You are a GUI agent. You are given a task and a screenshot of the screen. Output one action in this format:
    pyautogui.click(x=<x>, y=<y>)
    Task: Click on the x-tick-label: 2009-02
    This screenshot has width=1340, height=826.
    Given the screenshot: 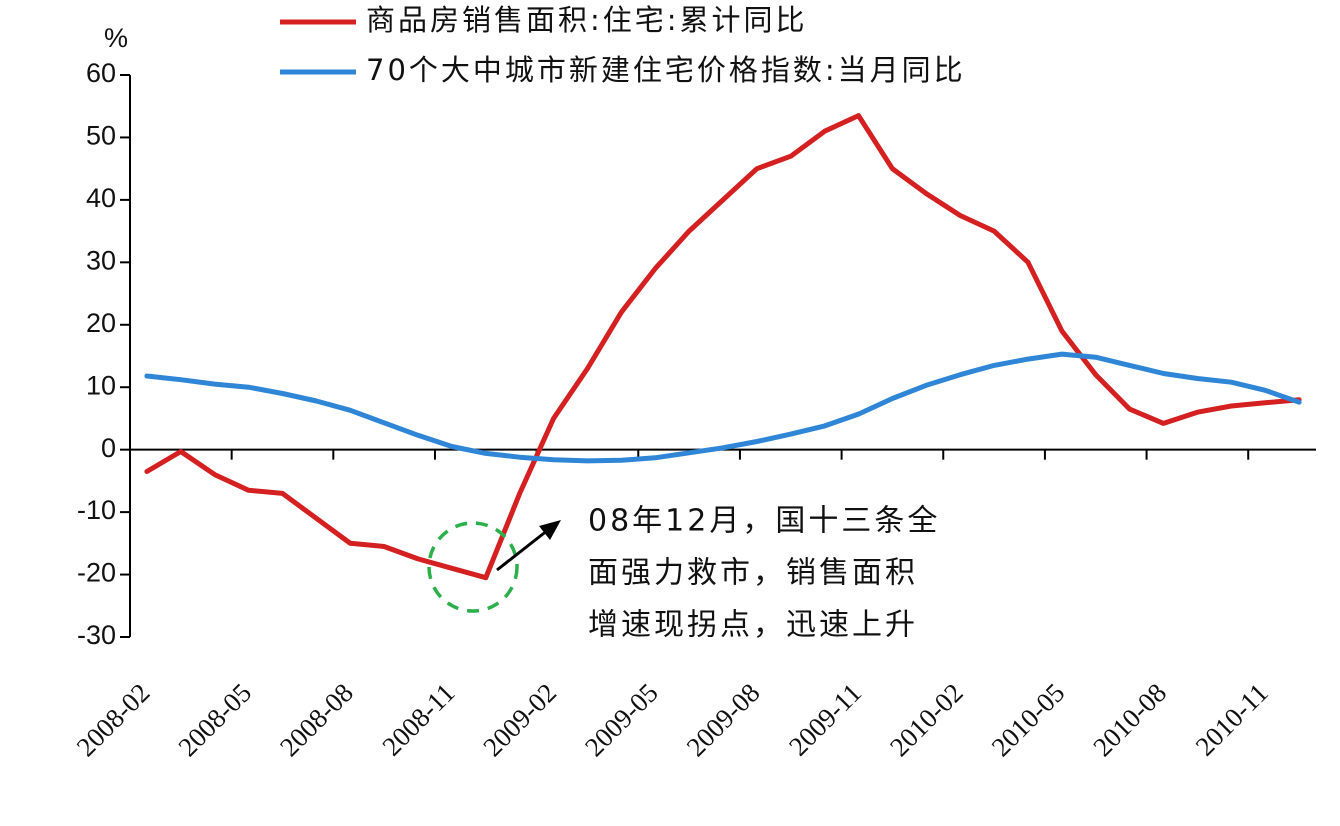 What is the action you would take?
    pyautogui.click(x=519, y=719)
    